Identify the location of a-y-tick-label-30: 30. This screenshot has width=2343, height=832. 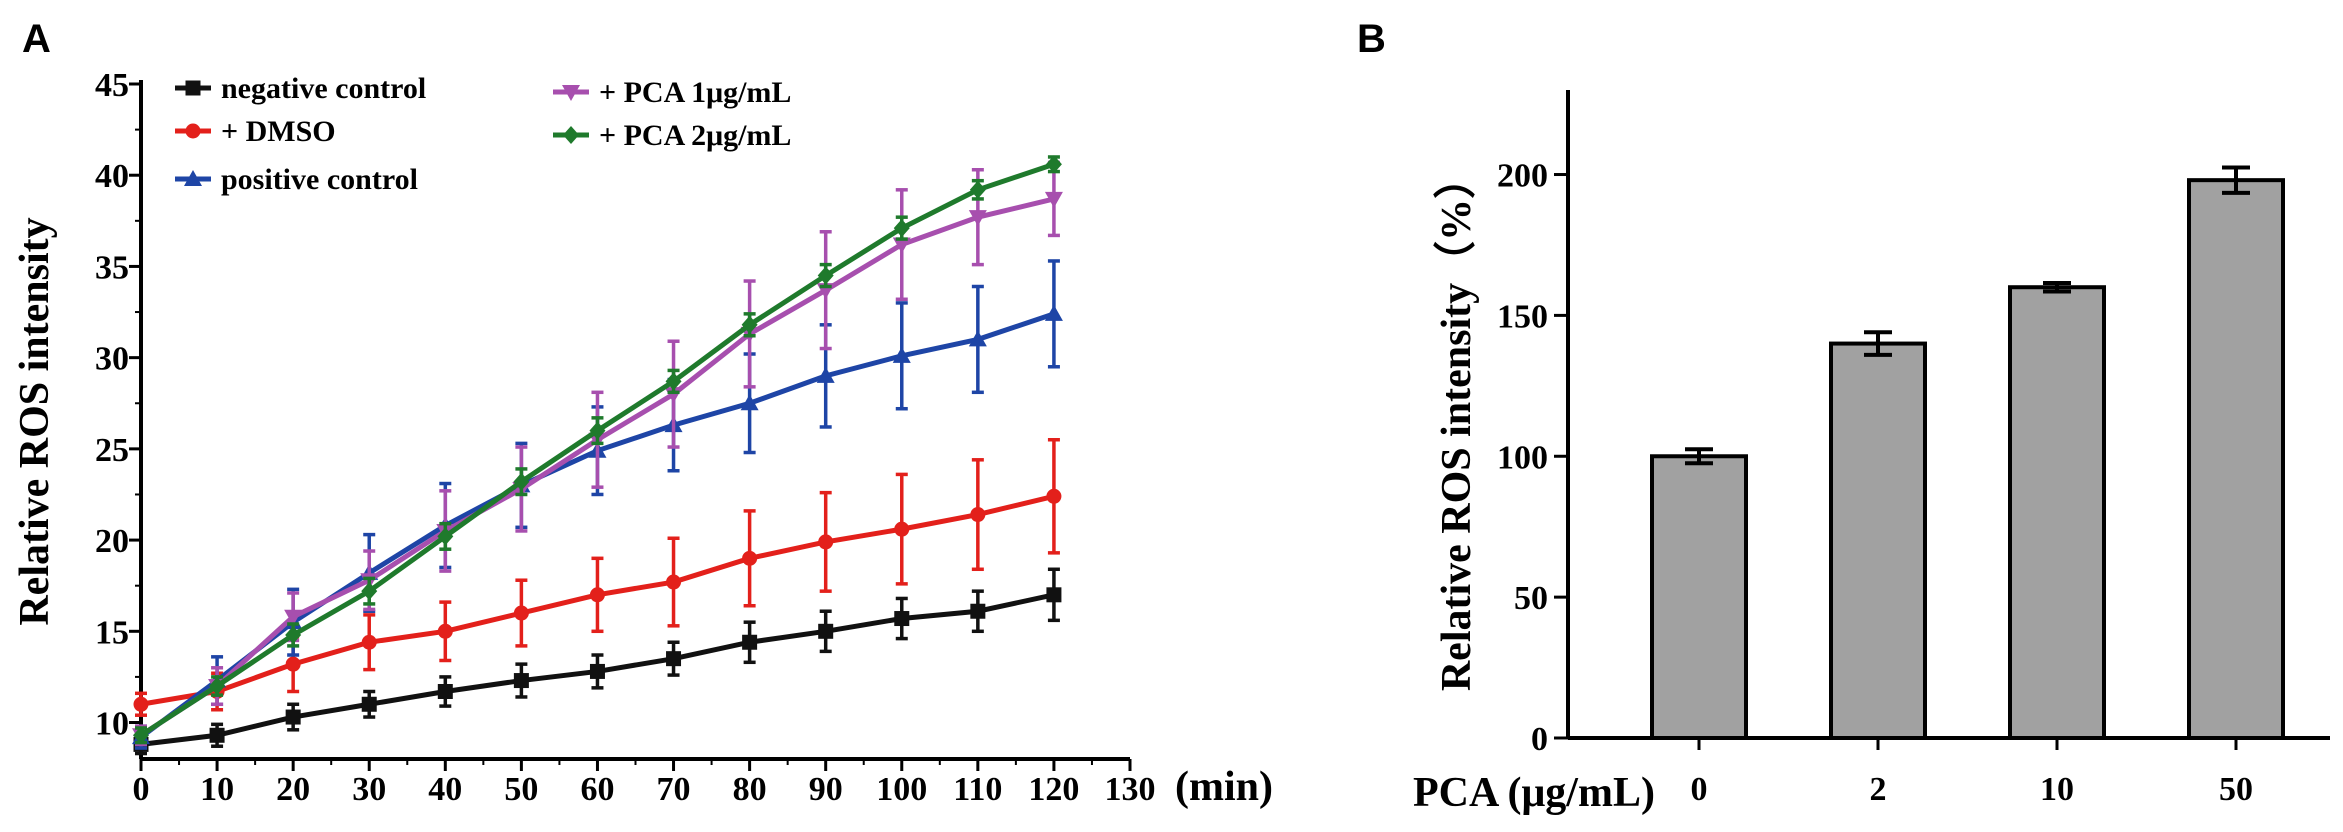
(112, 359).